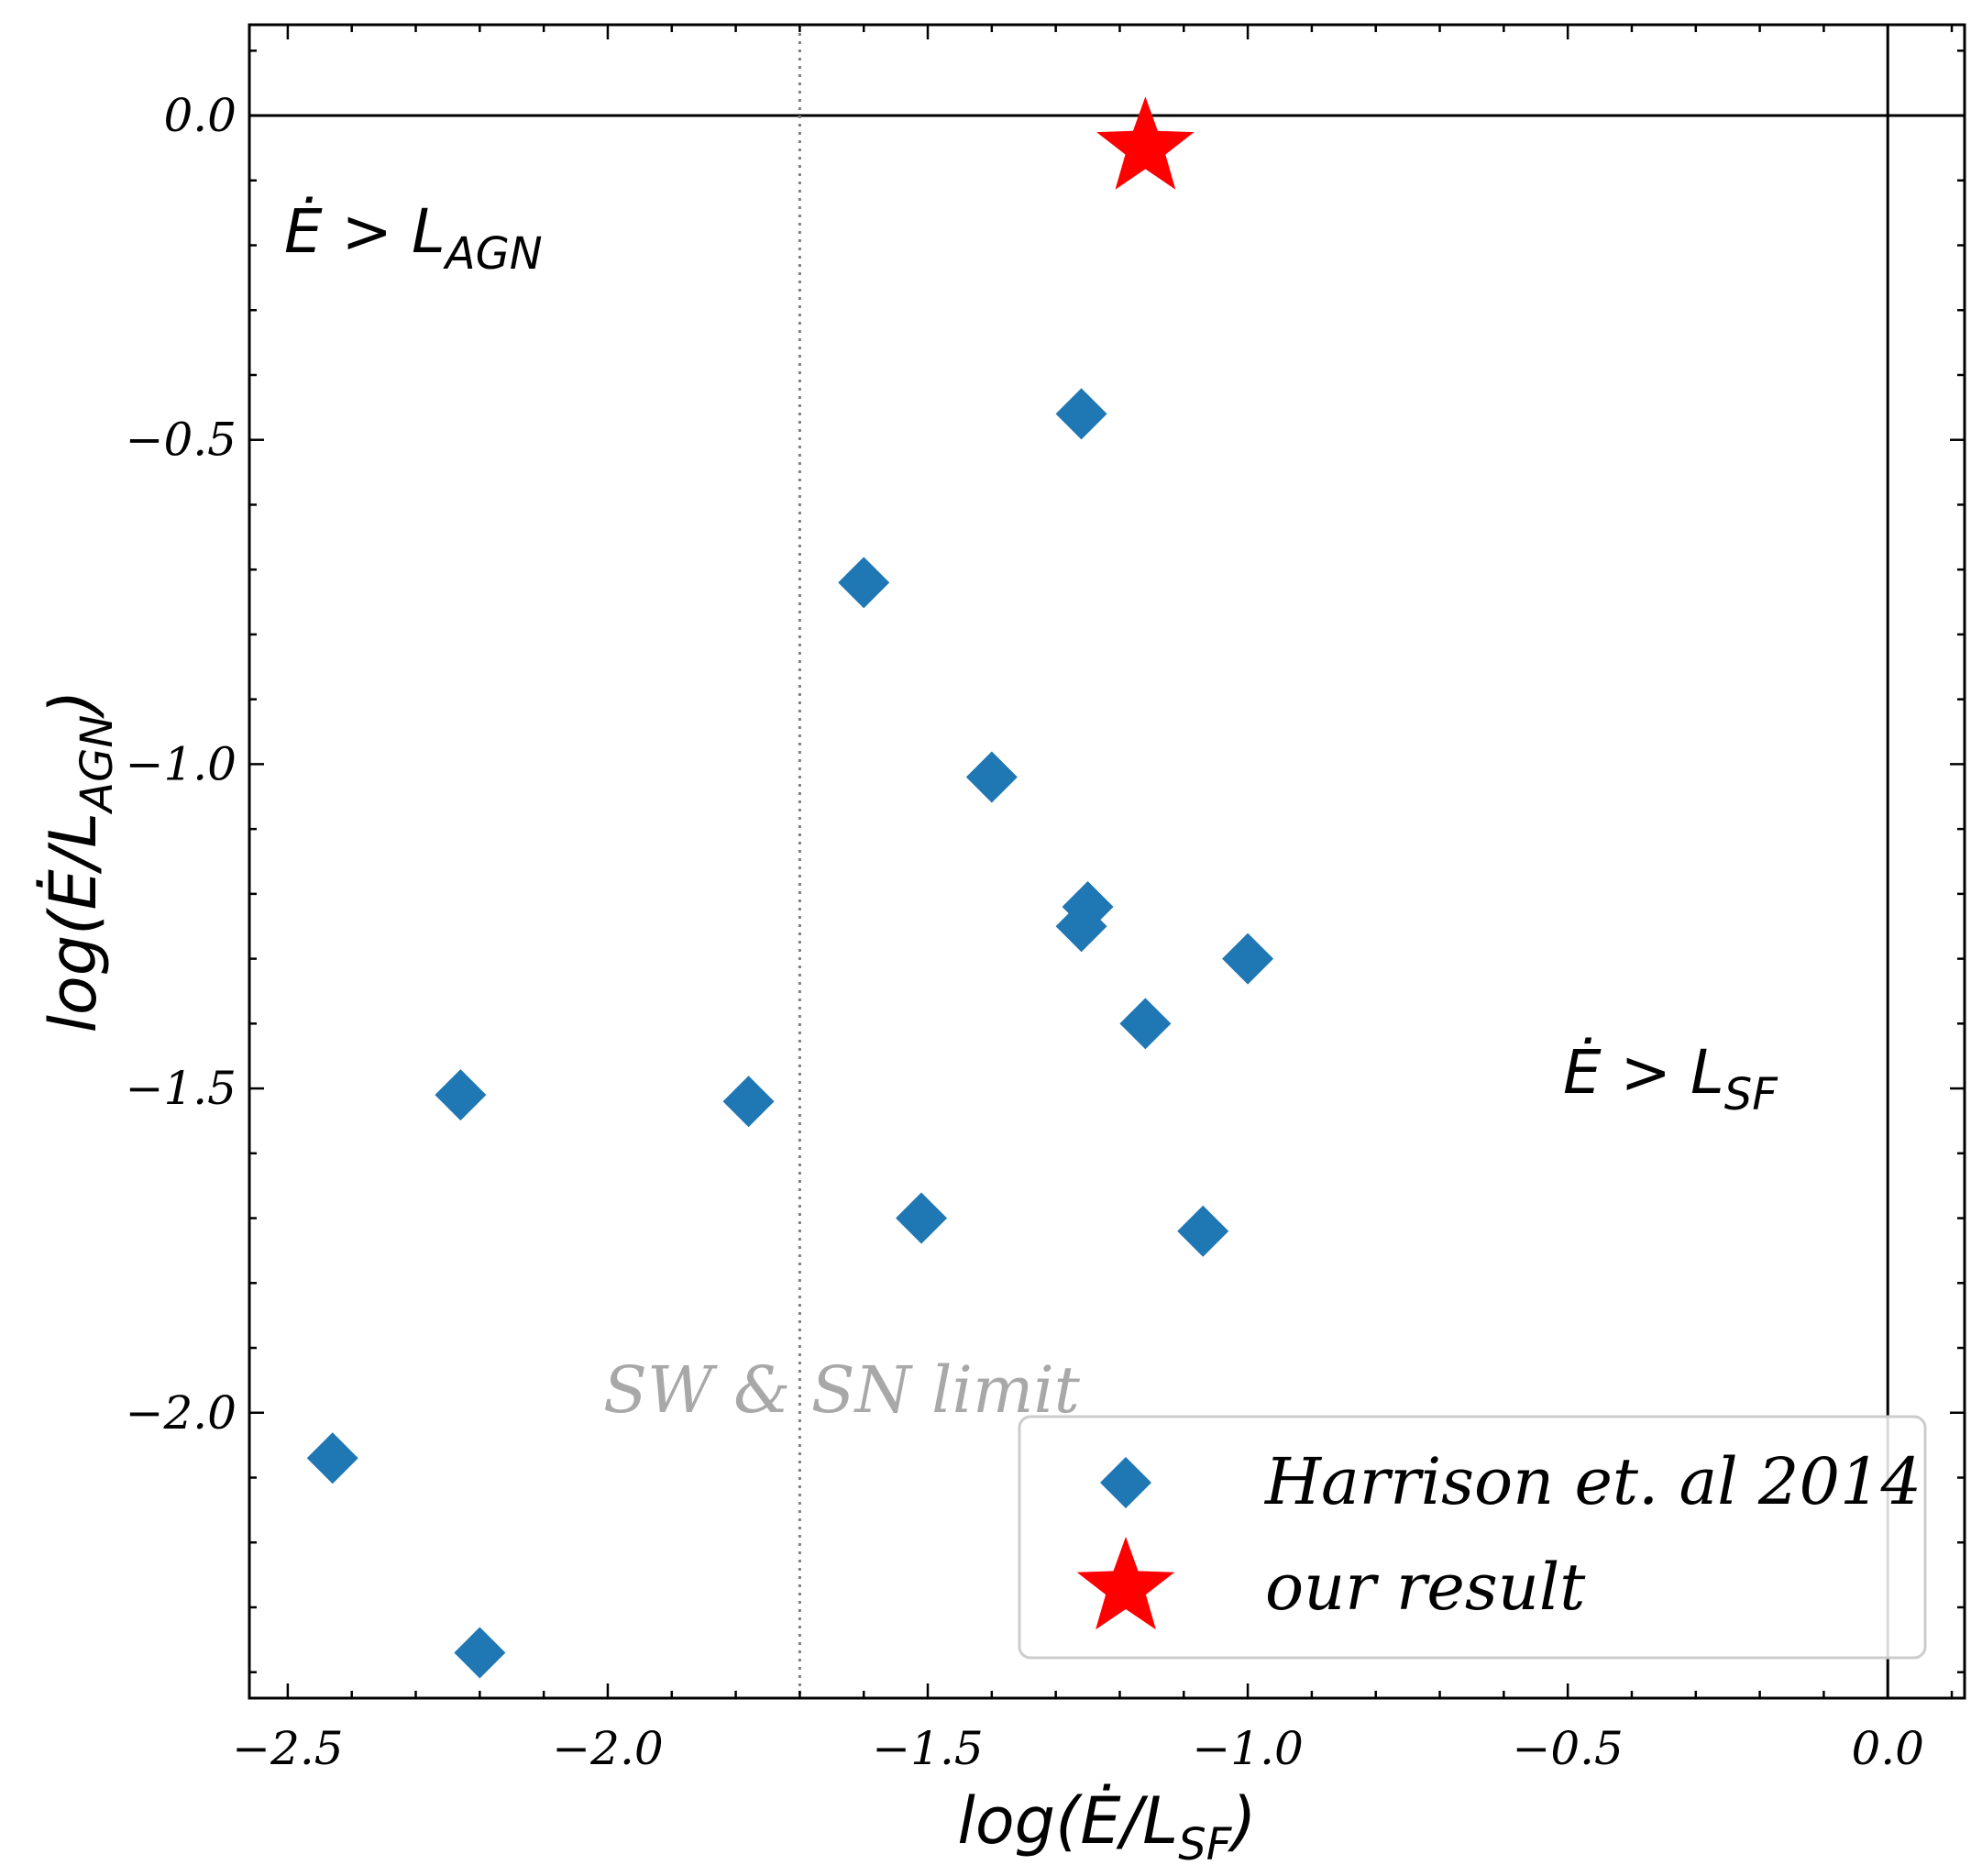 The image size is (1982, 1876). Describe the element at coordinates (1671, 1078) in the screenshot. I see `sf-region-label: Ė > LSF` at that location.